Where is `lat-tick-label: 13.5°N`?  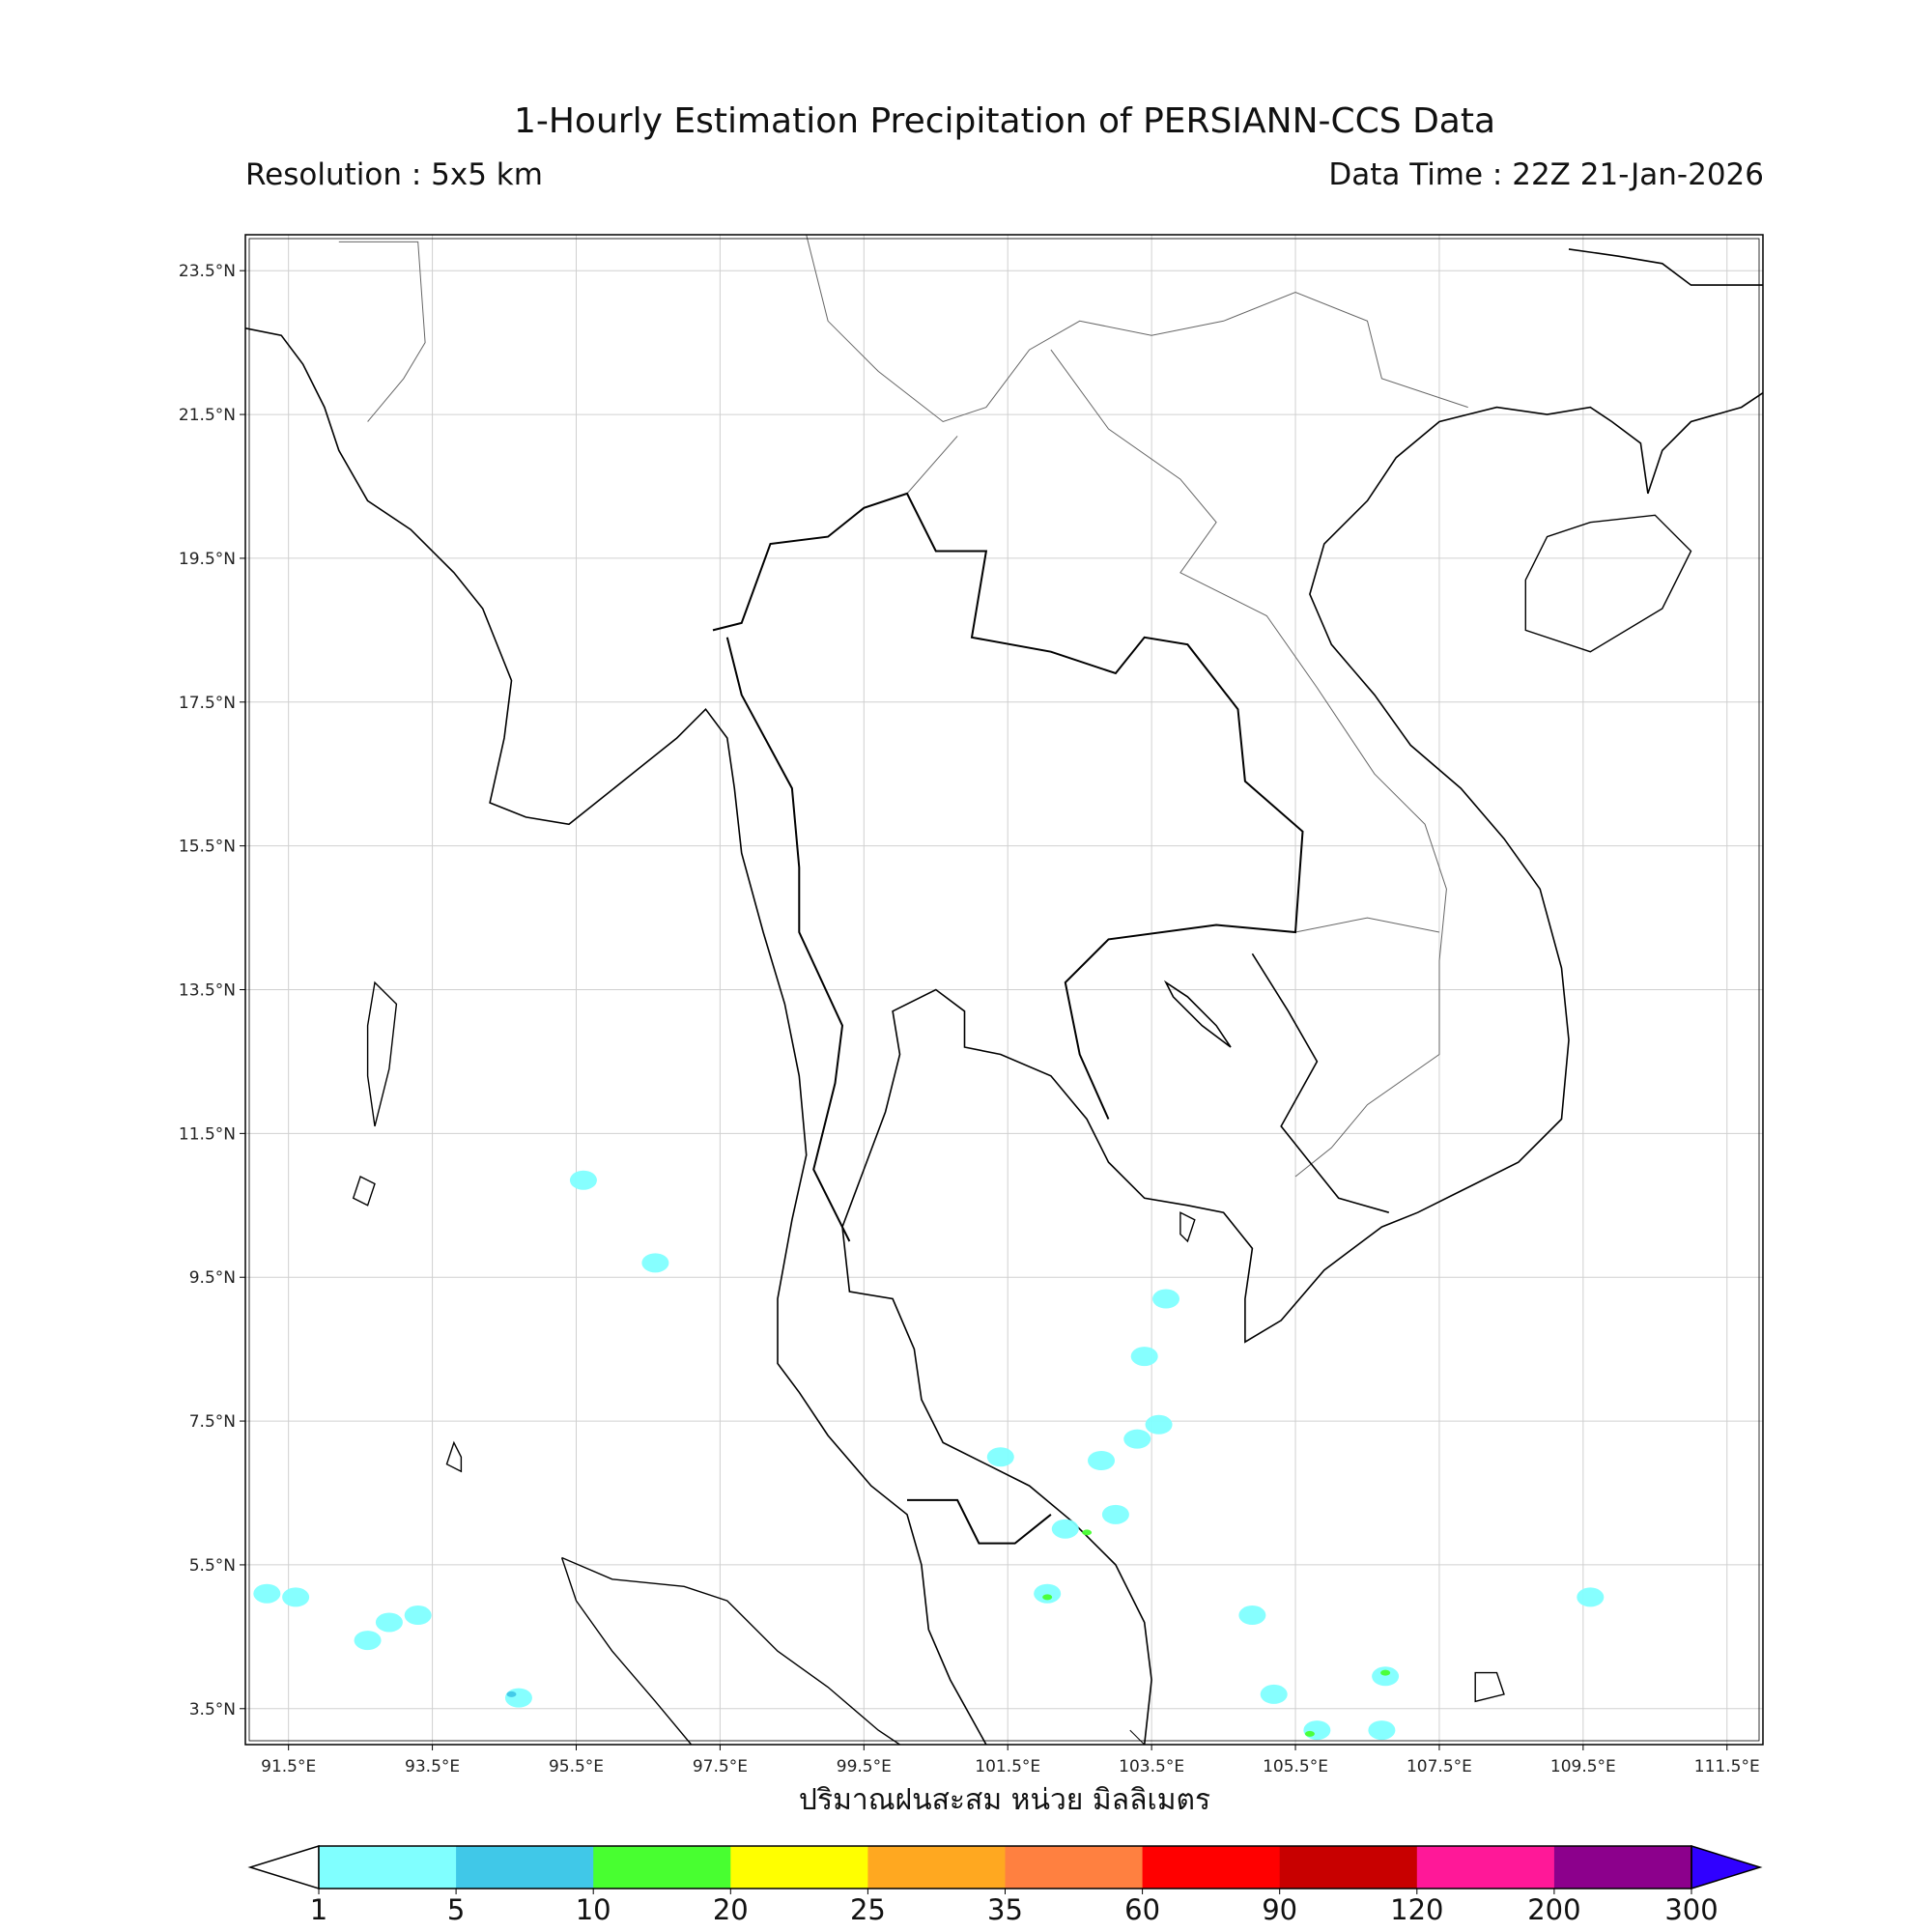
lat-tick-label: 13.5°N is located at coordinates (207, 991).